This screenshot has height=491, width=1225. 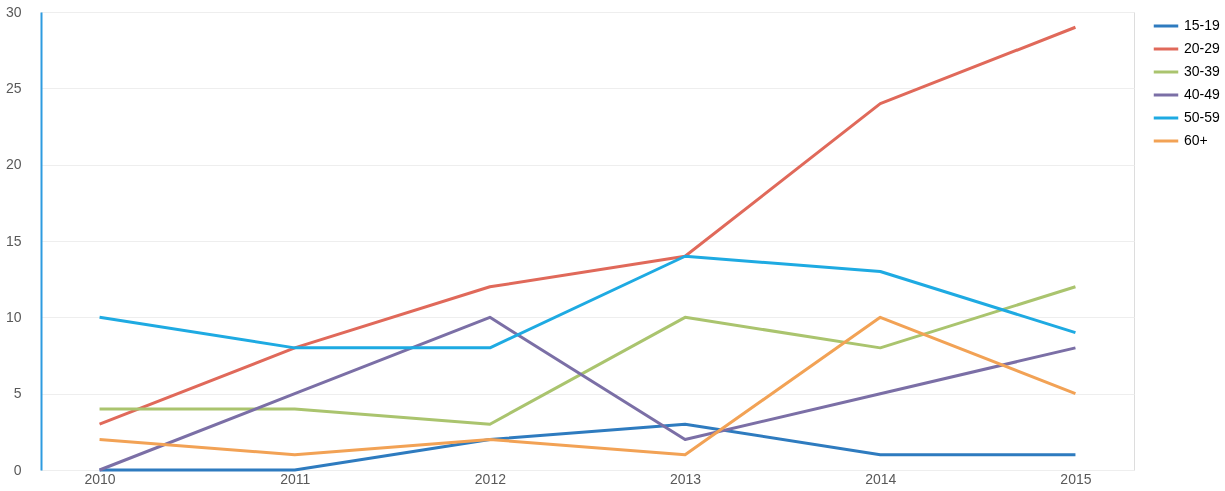 What do you see at coordinates (686, 478) in the screenshot?
I see `x-tick-label: 2013` at bounding box center [686, 478].